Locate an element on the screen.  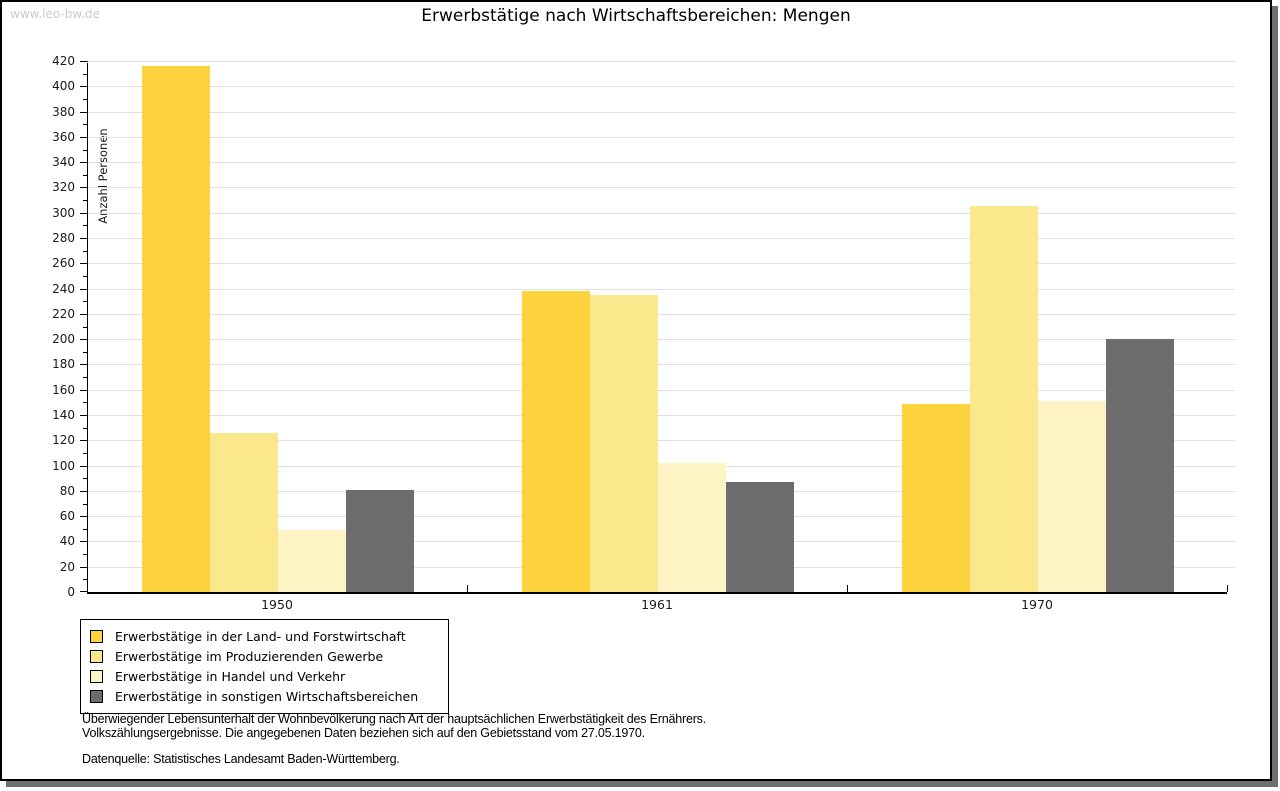
y-tick-label: 420 is located at coordinates (63, 61).